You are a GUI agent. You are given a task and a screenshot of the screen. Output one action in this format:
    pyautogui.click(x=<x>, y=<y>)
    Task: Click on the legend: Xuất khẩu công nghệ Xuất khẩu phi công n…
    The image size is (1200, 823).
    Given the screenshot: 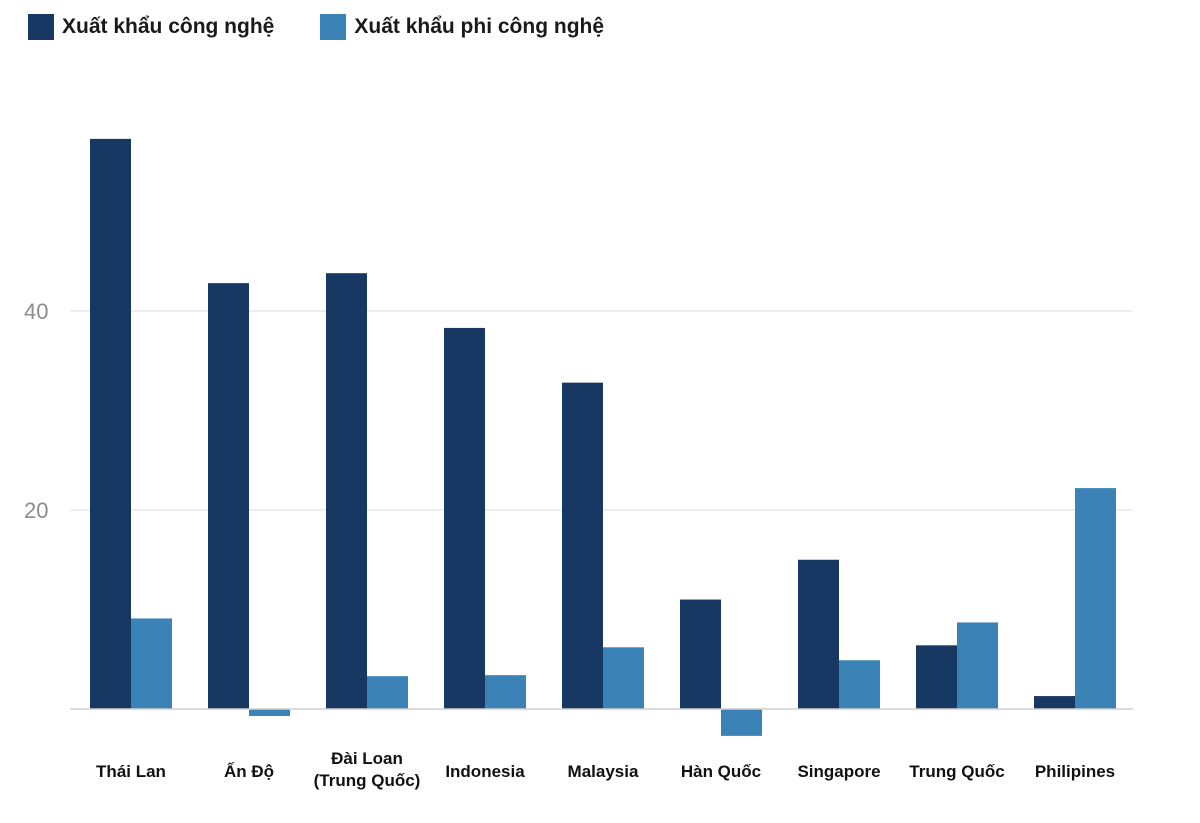 What is the action you would take?
    pyautogui.click(x=339, y=27)
    